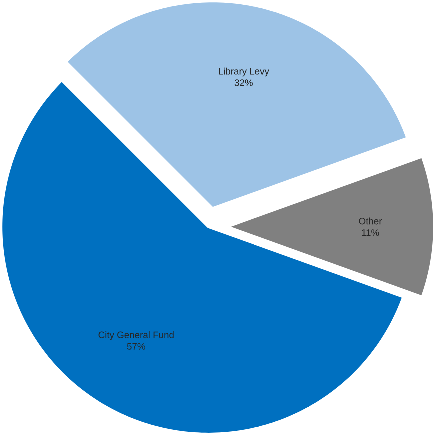 The width and height of the screenshot is (436, 436). What do you see at coordinates (370, 221) in the screenshot?
I see `slice-label: Other` at bounding box center [370, 221].